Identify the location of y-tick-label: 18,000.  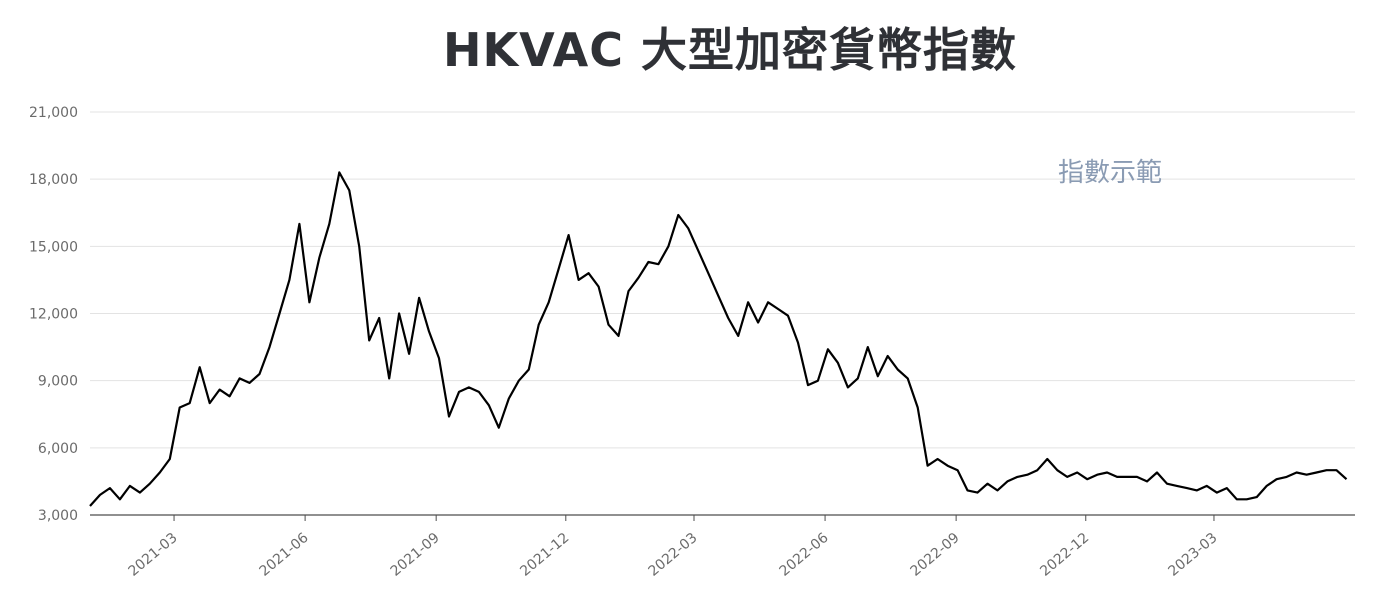
(53, 180).